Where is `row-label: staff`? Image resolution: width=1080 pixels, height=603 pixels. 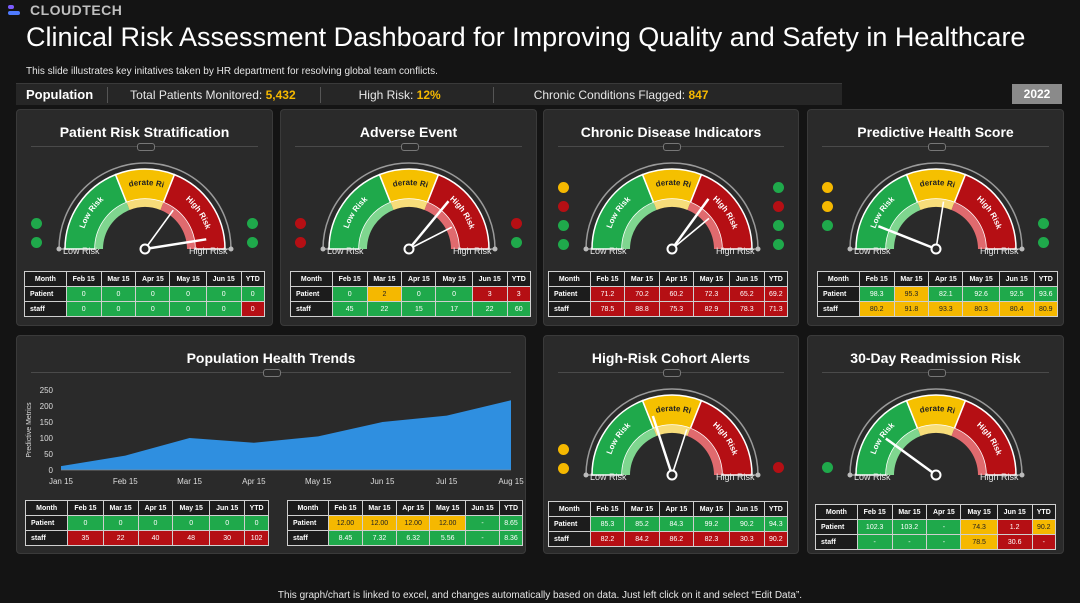 row-label: staff is located at coordinates (46, 538).